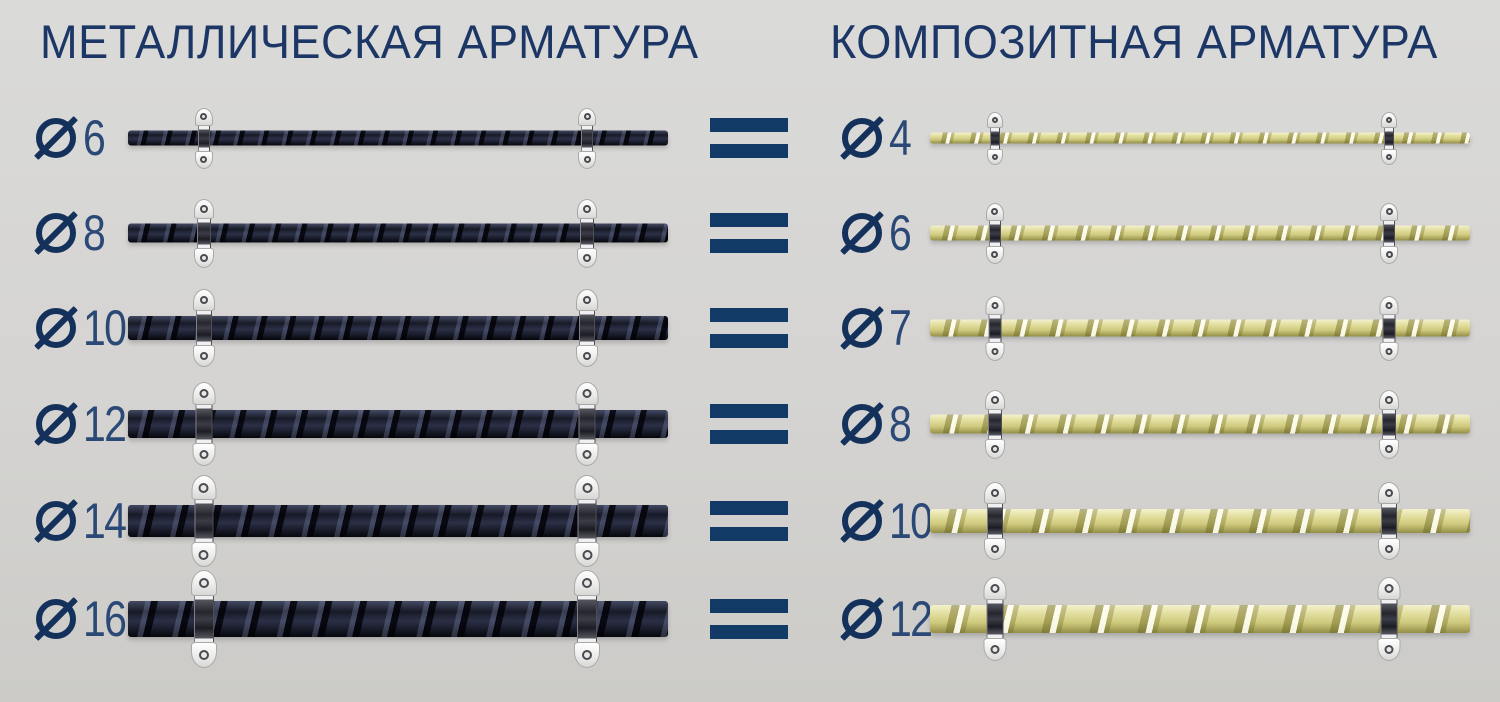 Image resolution: width=1500 pixels, height=702 pixels. I want to click on composite-diameter-label: 10, so click(891, 521).